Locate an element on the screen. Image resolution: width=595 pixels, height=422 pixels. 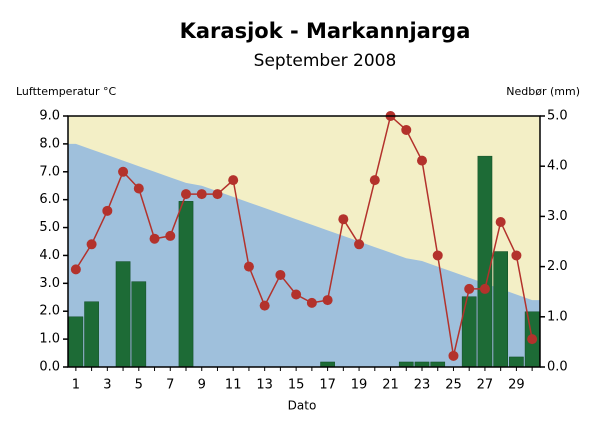
y2-tick-label: 0.0 is located at coordinates (557, 367).